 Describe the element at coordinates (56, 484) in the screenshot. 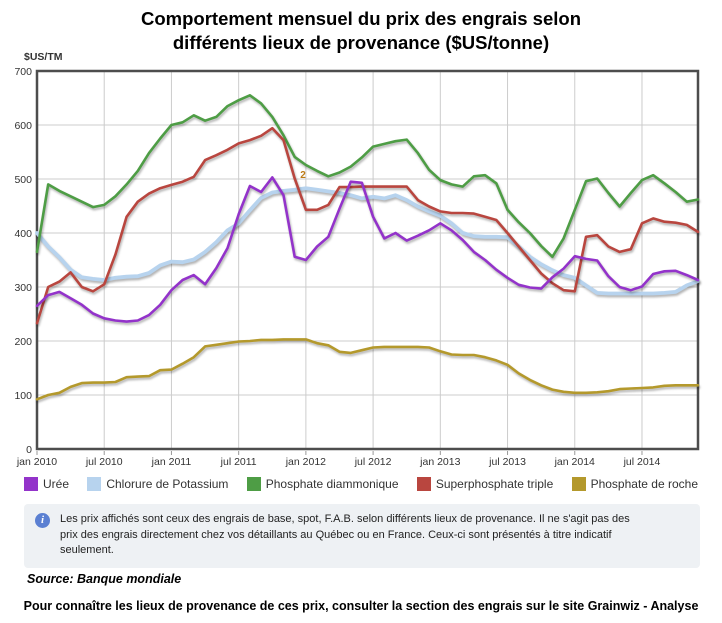

I see `legend-label: Urée` at that location.